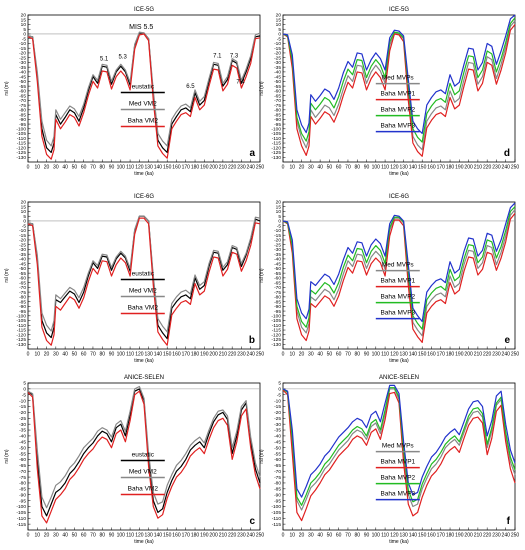 The width and height of the screenshot is (525, 550). Describe the element at coordinates (24, 39) in the screenshot. I see `panel-a-ytick-label-5: -5` at that location.